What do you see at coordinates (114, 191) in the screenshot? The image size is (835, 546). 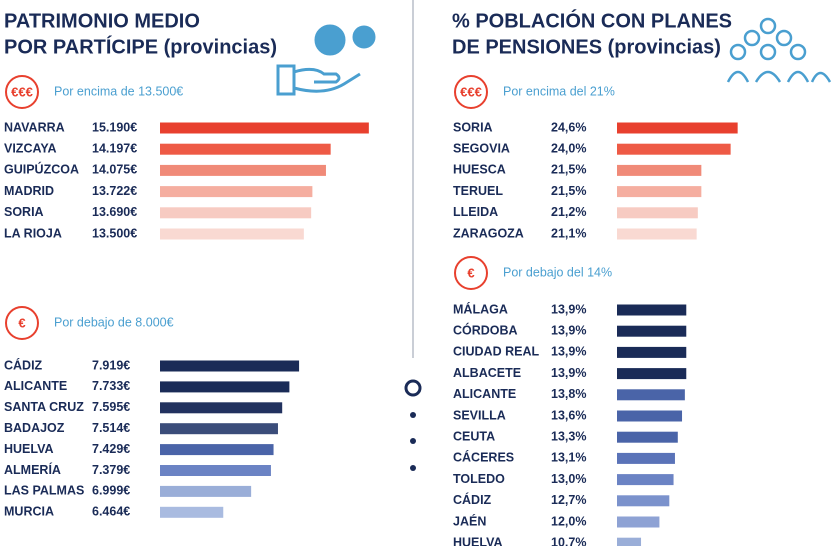 I see `value-label: 13.722€` at bounding box center [114, 191].